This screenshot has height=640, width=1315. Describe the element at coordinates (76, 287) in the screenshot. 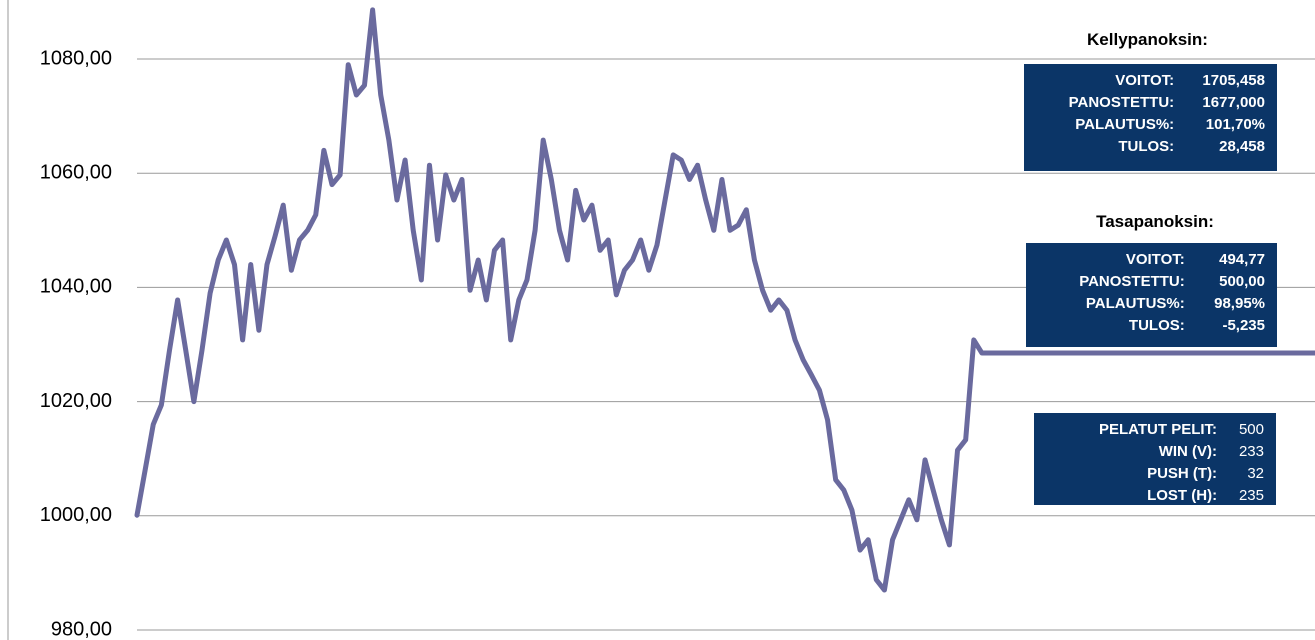

I see `y-tick-label: 1040,00` at that location.